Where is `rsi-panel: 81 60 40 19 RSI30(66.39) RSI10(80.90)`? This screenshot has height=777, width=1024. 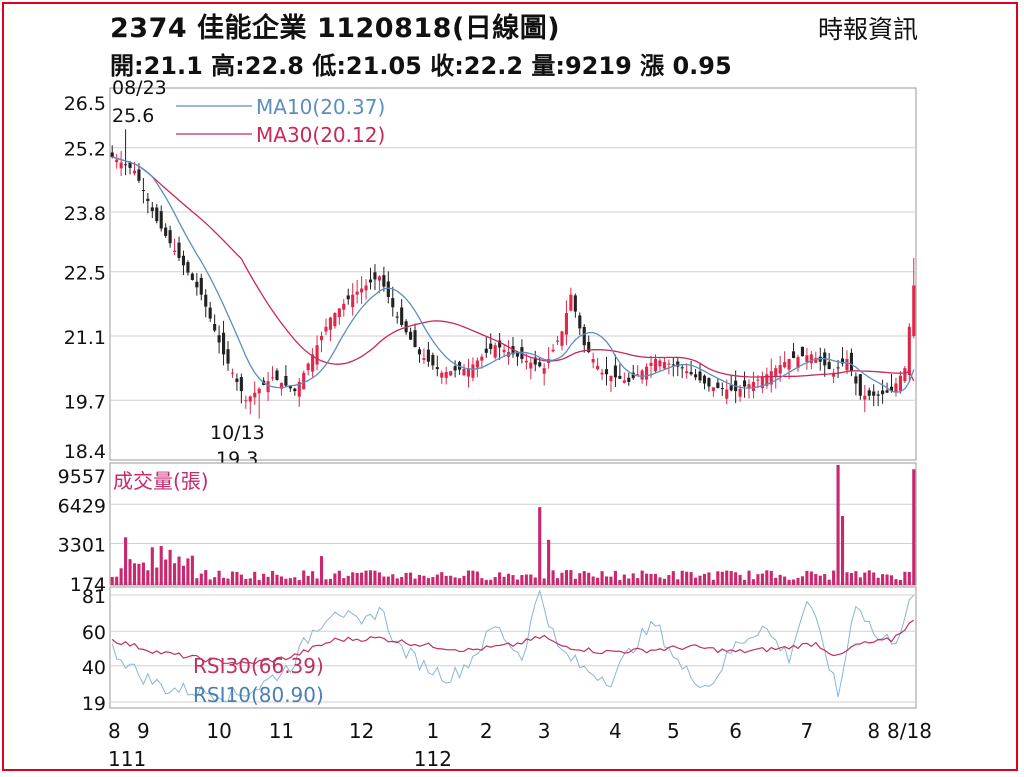
rsi-panel: 81 60 40 19 RSI30(66.39) RSI10(80.90) is located at coordinates (499, 650).